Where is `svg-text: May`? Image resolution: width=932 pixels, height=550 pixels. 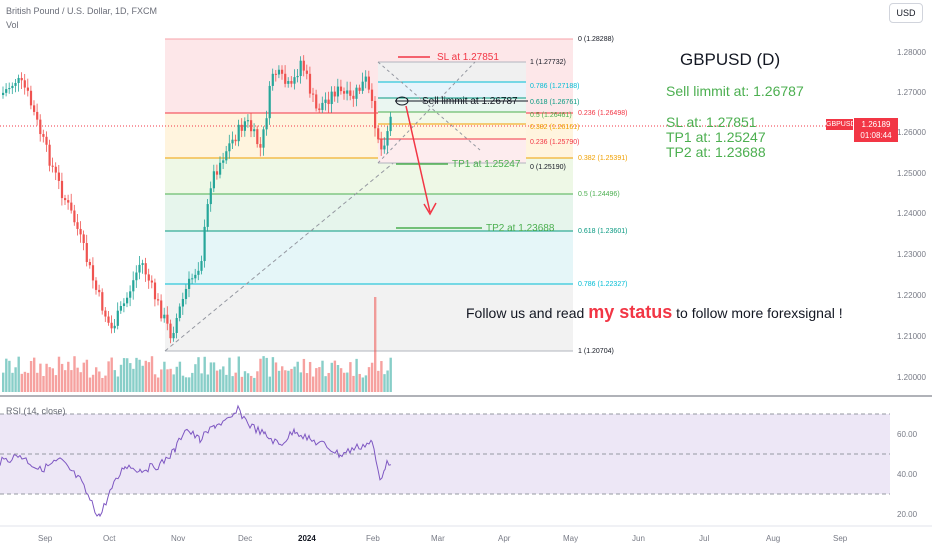 svg-text: May is located at coordinates (570, 538).